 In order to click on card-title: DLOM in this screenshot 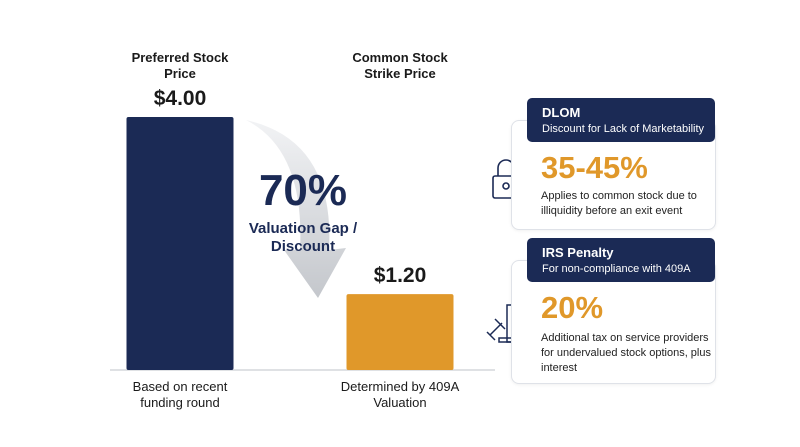, I will do `click(561, 112)`.